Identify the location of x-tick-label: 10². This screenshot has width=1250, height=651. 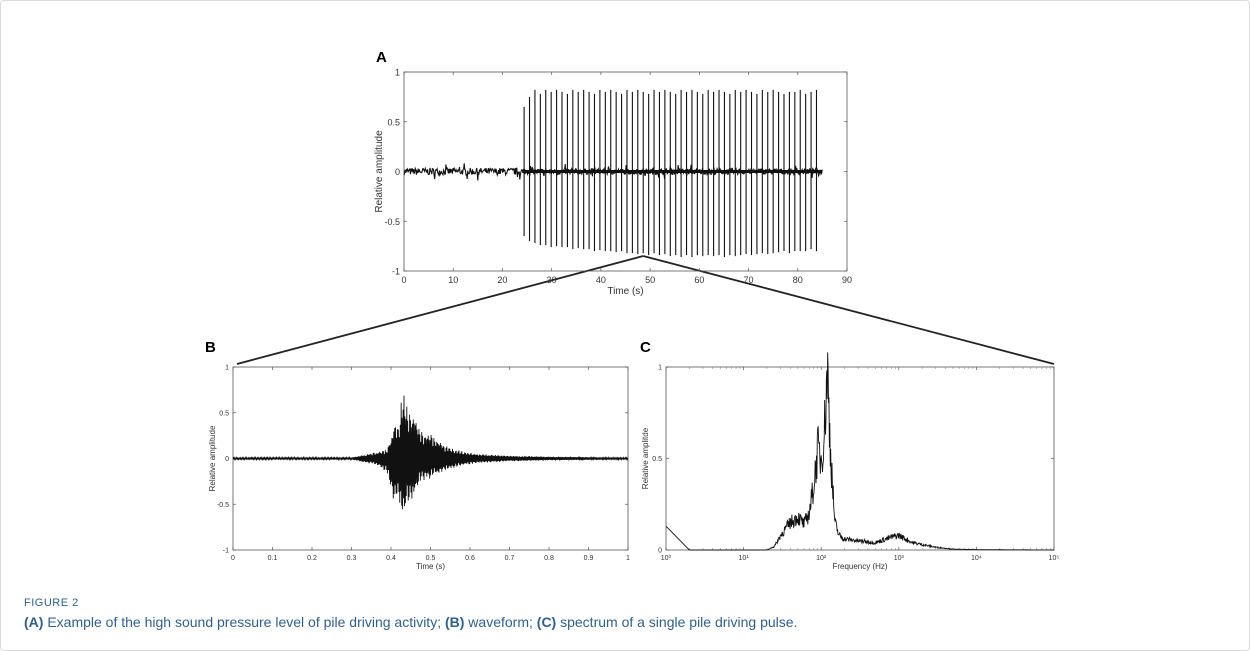
(821, 558).